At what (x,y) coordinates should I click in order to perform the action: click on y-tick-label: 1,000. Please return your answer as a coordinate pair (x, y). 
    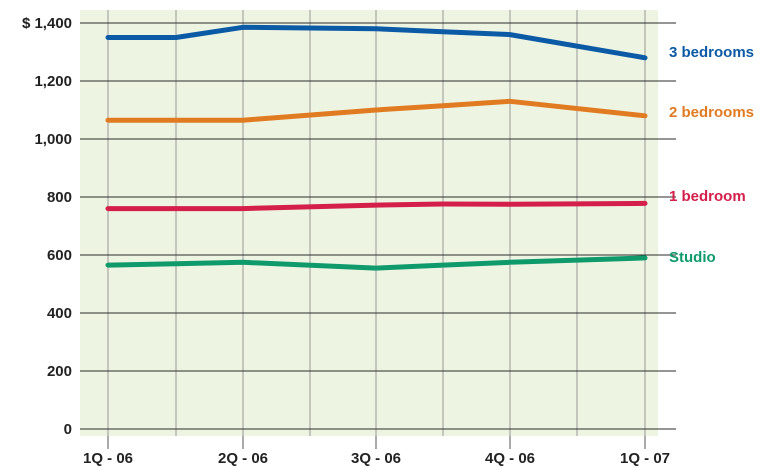
    Looking at the image, I should click on (53, 139).